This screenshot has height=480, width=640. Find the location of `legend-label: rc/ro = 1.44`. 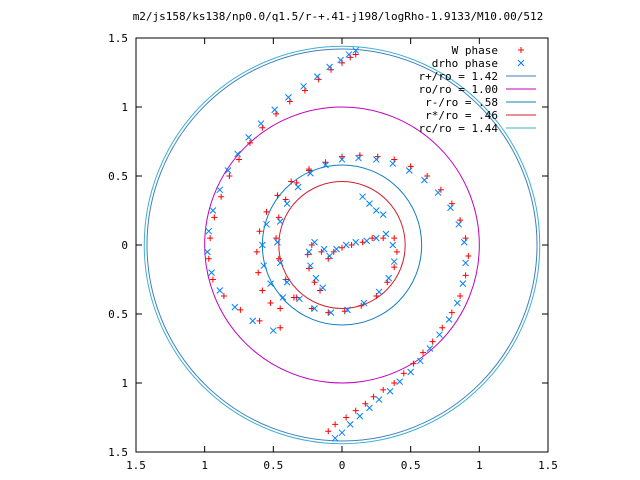

legend-label: rc/ro = 1.44 is located at coordinates (459, 128).